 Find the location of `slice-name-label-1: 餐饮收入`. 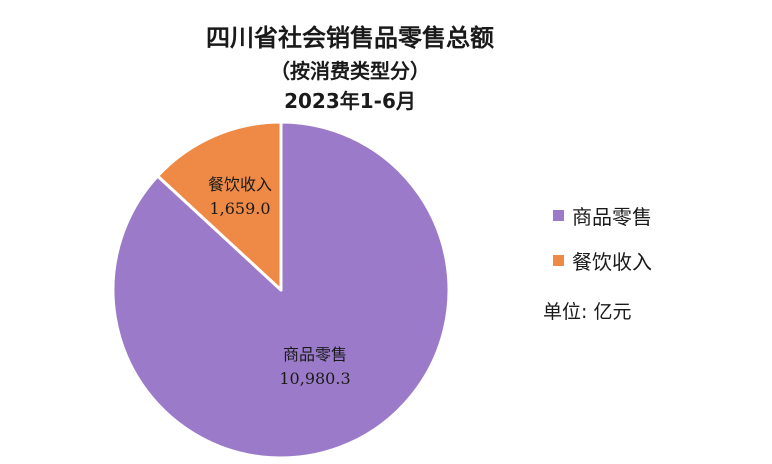

slice-name-label-1: 餐饮收入 is located at coordinates (240, 184).